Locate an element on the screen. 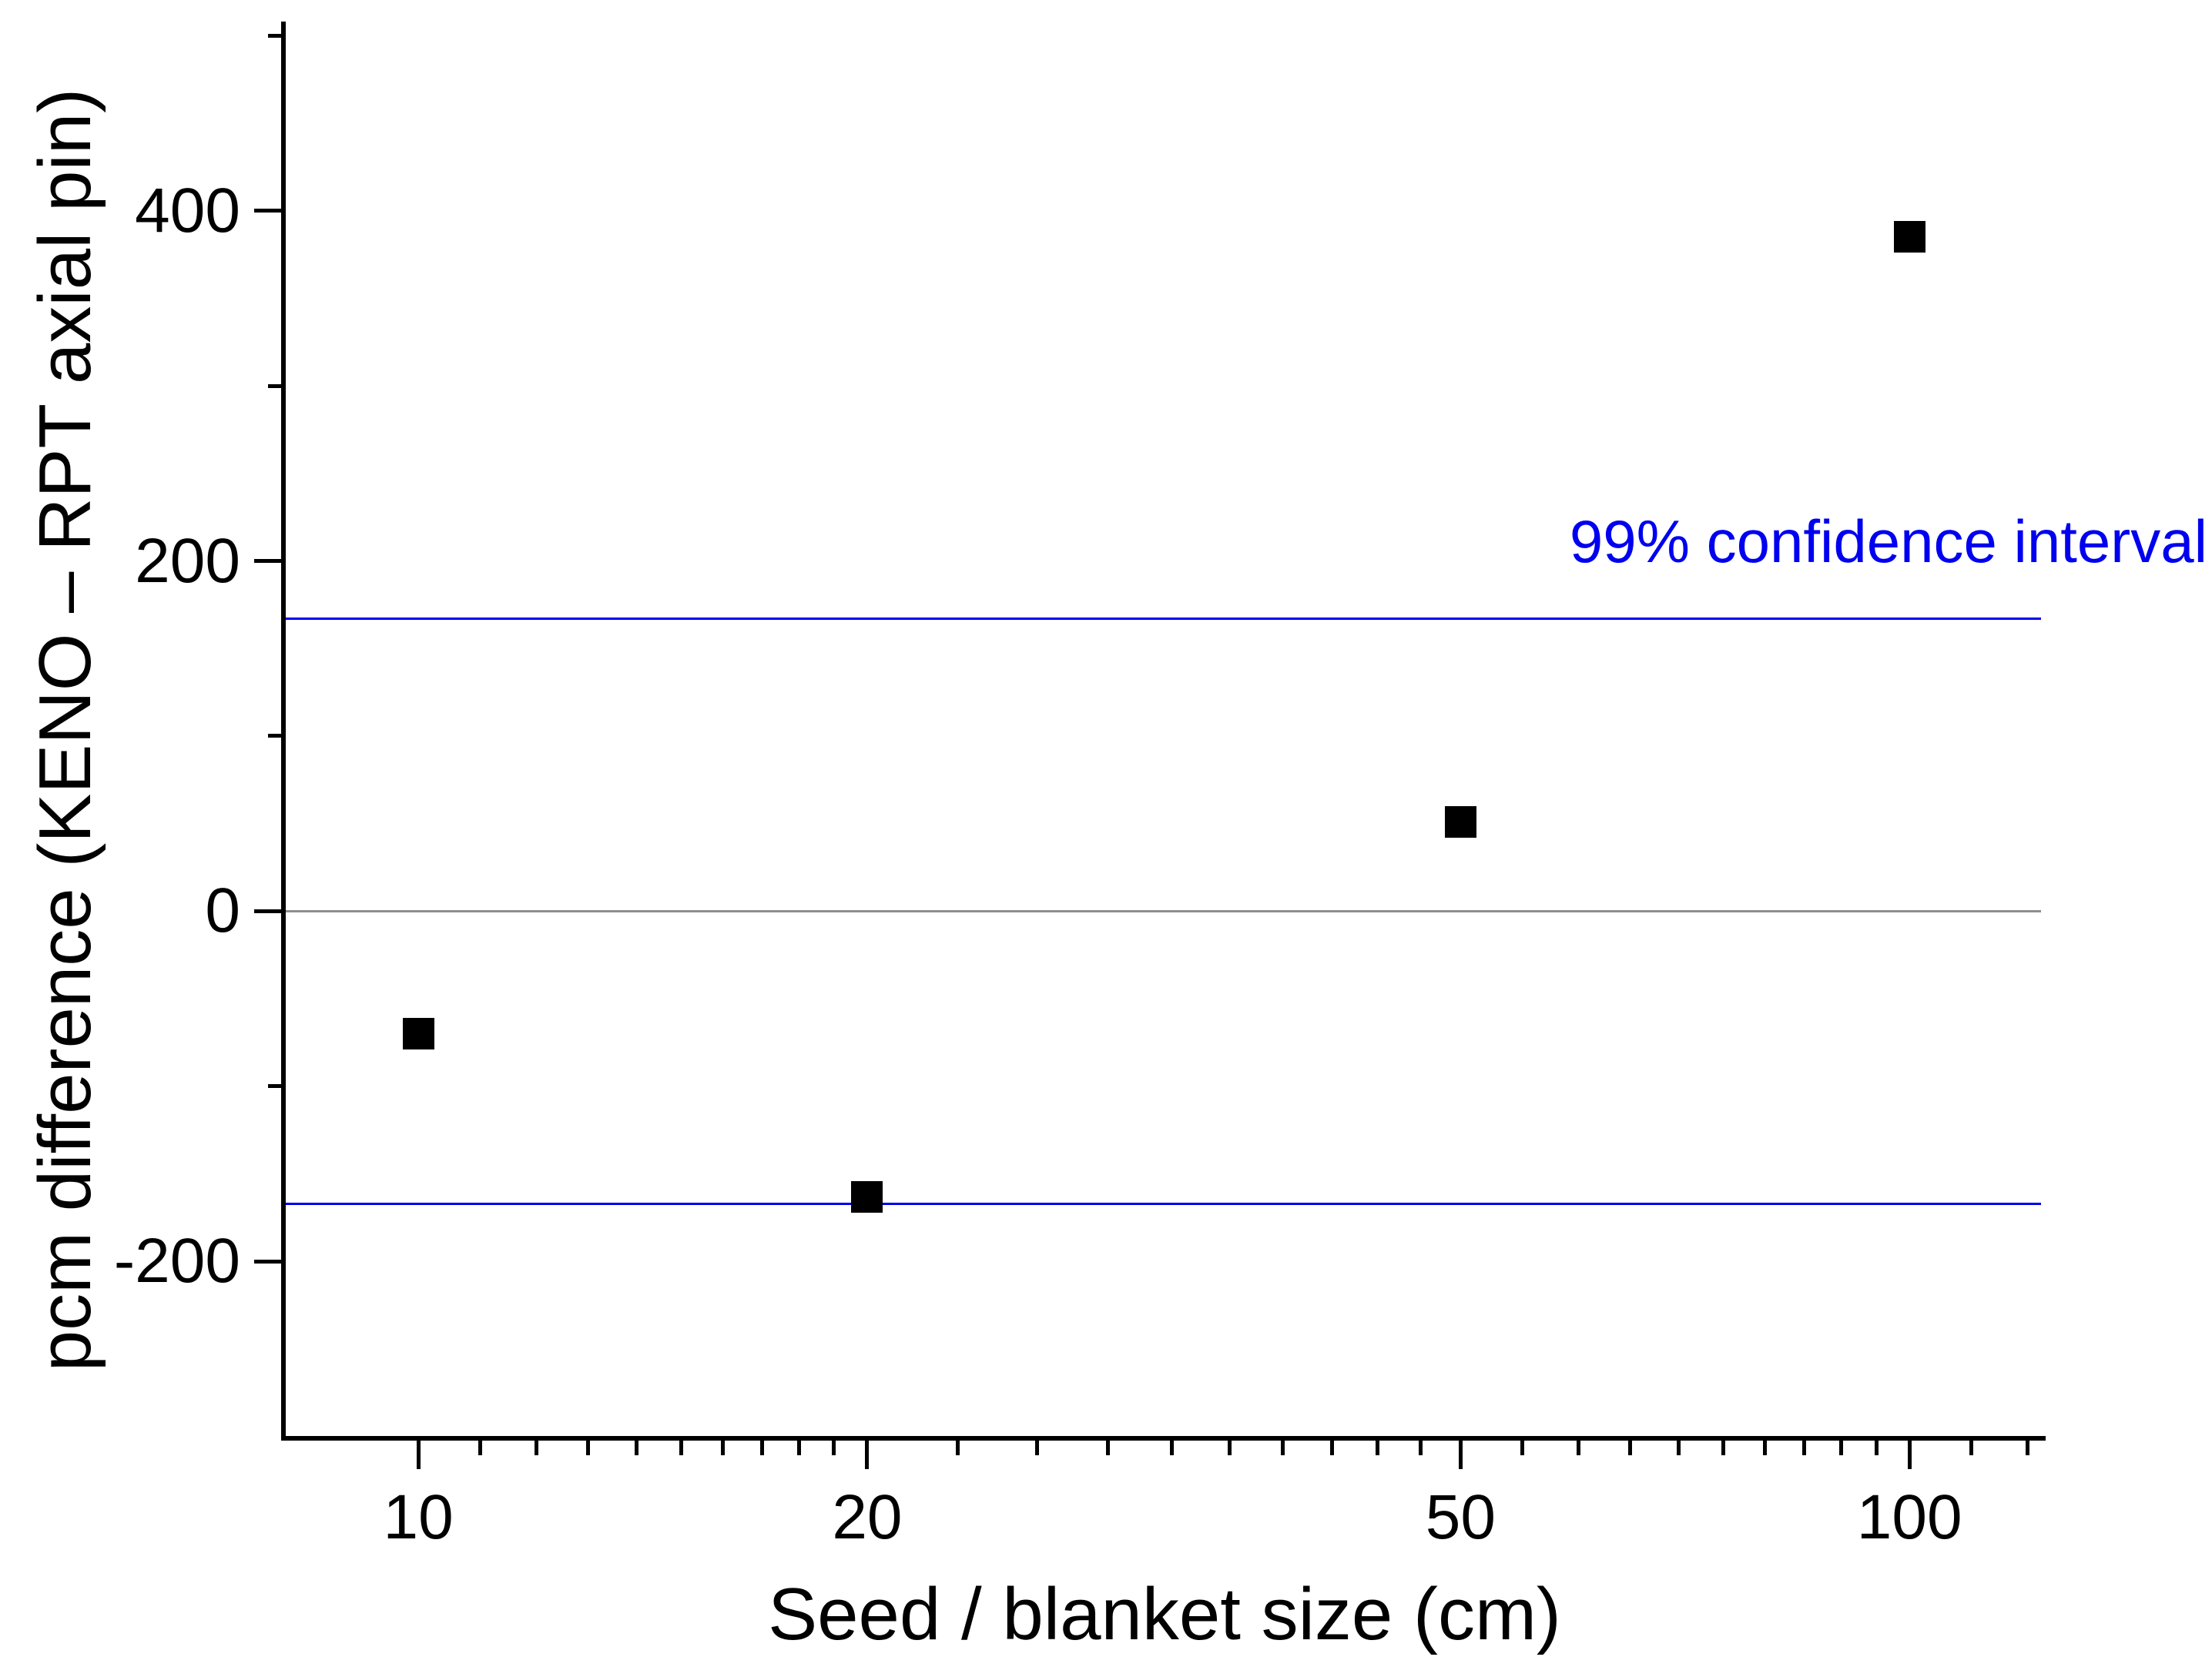  y-axis-title: pcm difference (KENO – RPT axial pin) is located at coordinates (65, 730).